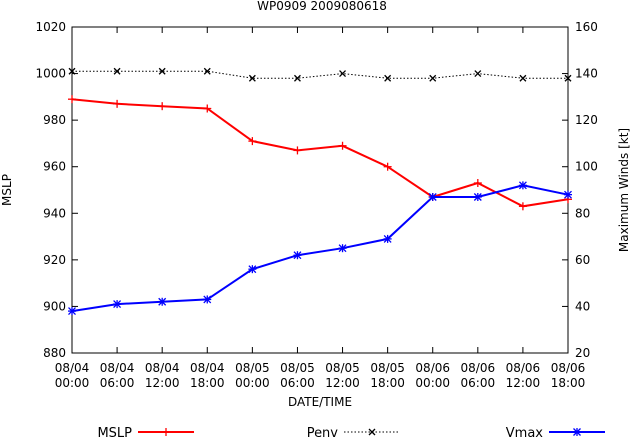  Describe the element at coordinates (114, 431) in the screenshot. I see `legend-label-mslp: MSLP` at that location.